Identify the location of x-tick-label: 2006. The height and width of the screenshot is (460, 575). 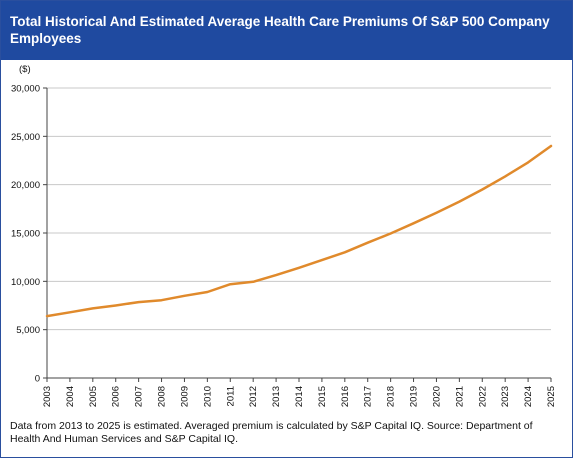
(116, 396).